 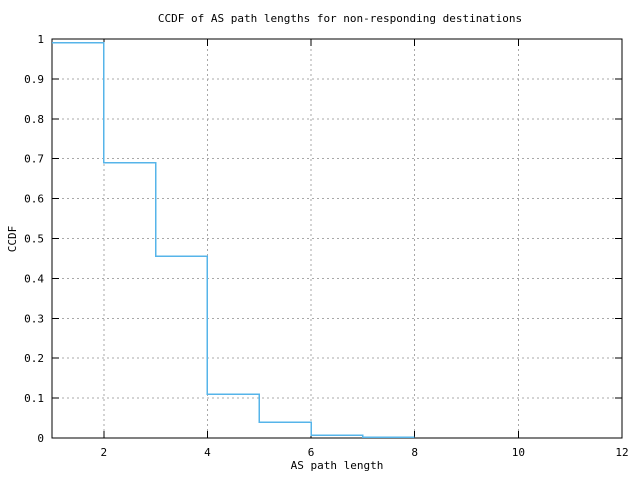 I want to click on y-tick-label: 0, so click(x=40, y=438).